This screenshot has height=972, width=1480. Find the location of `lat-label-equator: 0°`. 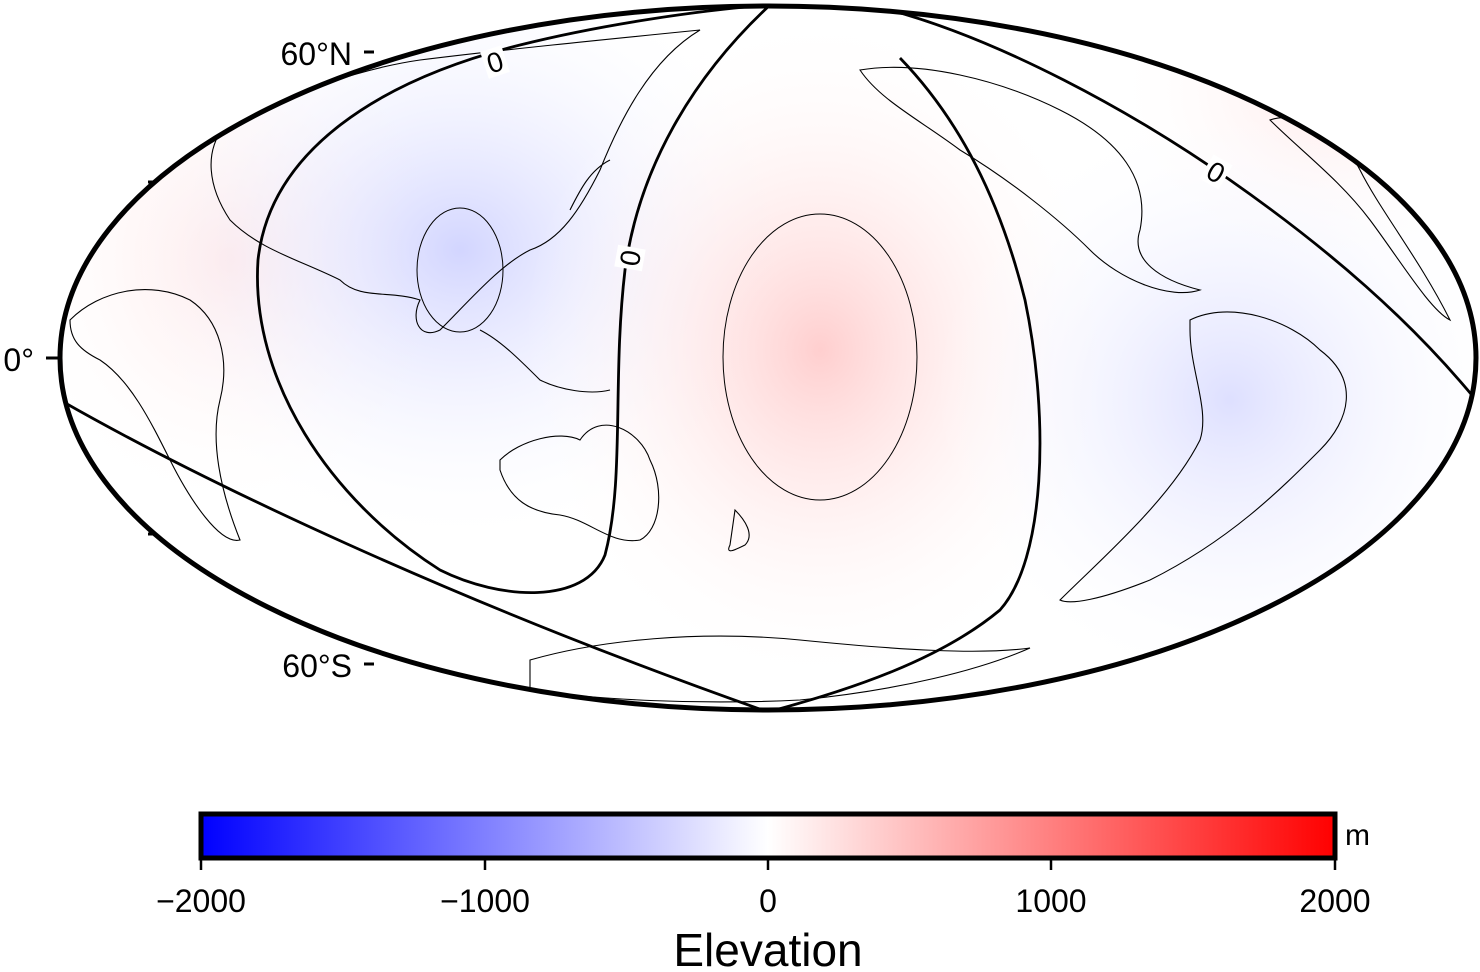

lat-label-equator: 0° is located at coordinates (18, 360).